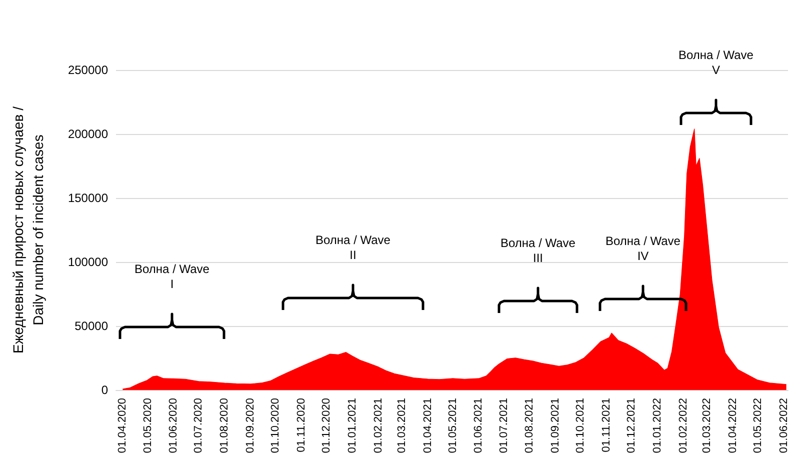  I want to click on x-tick-label: 01.12.2021, so click(632, 426).